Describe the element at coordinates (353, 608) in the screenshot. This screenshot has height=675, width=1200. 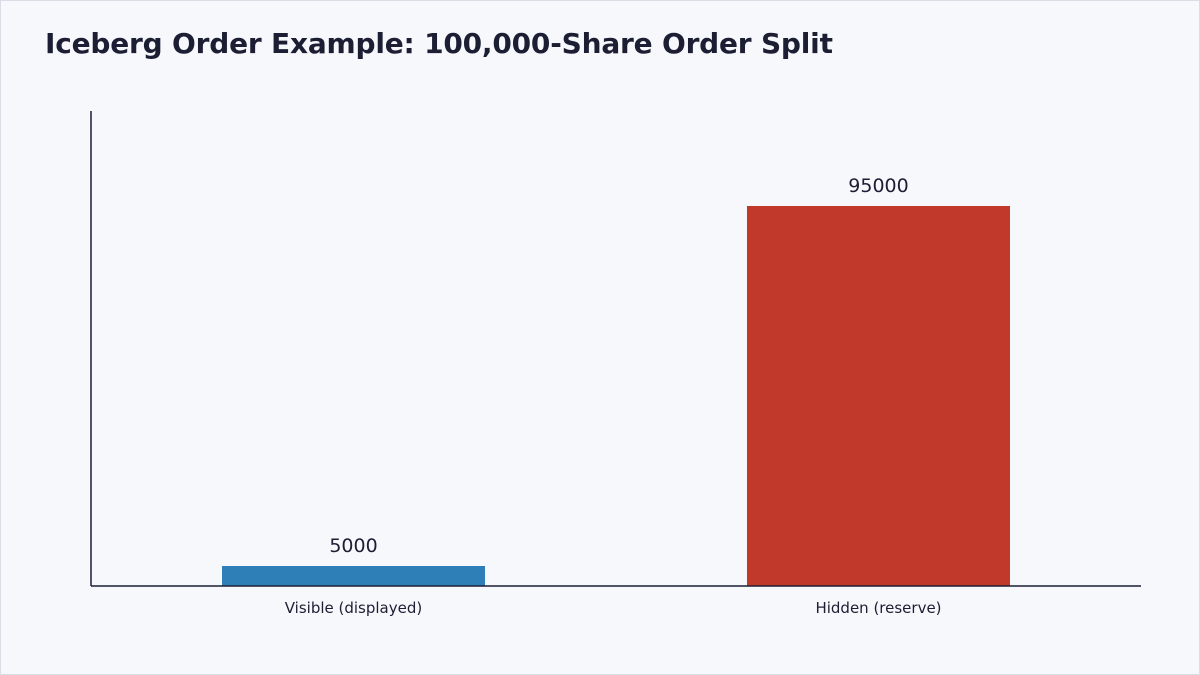
I see `x-tick-label: Visible (displayed)` at that location.